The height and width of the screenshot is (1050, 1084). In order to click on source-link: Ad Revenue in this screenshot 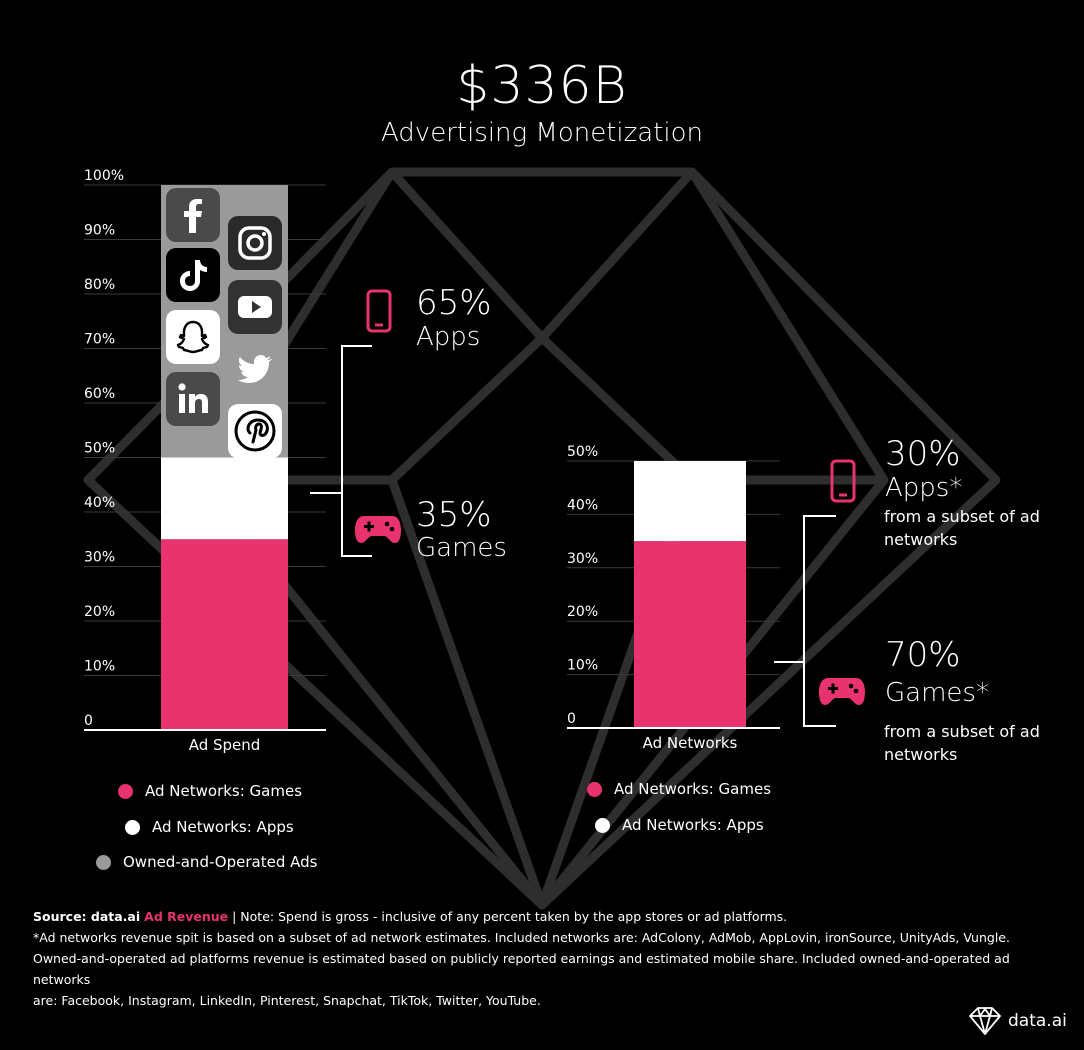, I will do `click(186, 916)`.